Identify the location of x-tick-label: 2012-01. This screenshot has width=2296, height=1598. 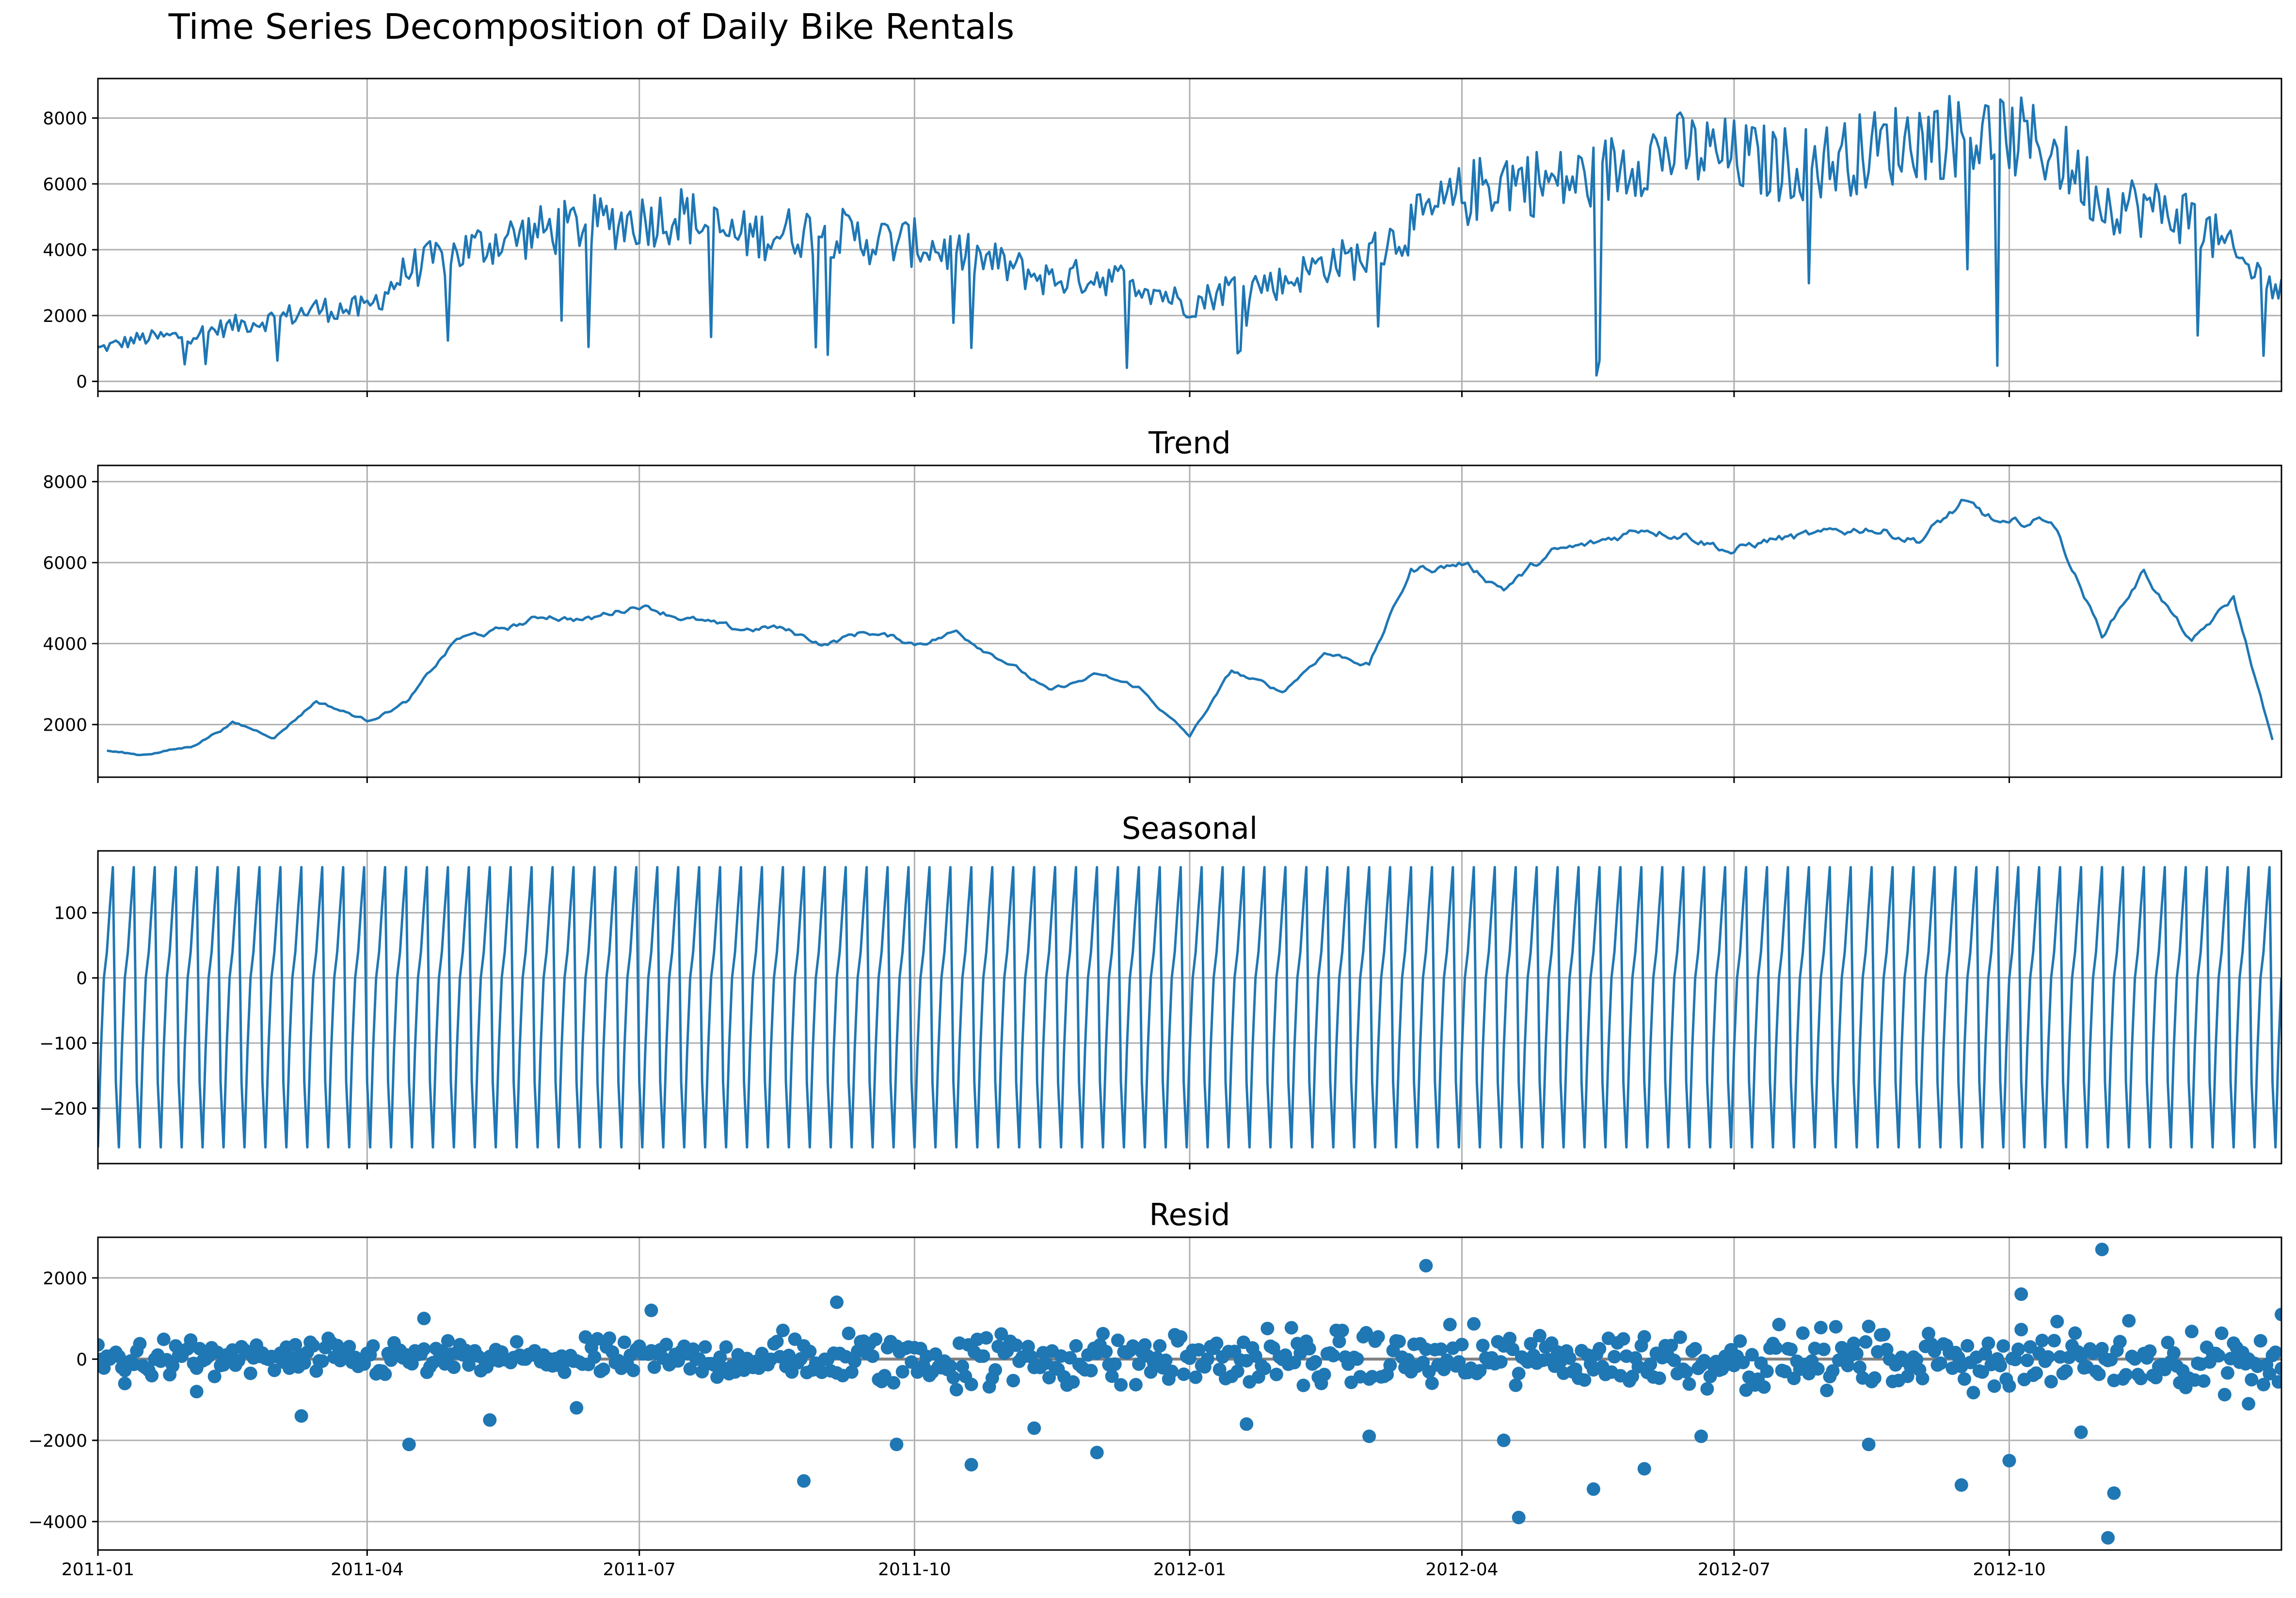
(1189, 1570).